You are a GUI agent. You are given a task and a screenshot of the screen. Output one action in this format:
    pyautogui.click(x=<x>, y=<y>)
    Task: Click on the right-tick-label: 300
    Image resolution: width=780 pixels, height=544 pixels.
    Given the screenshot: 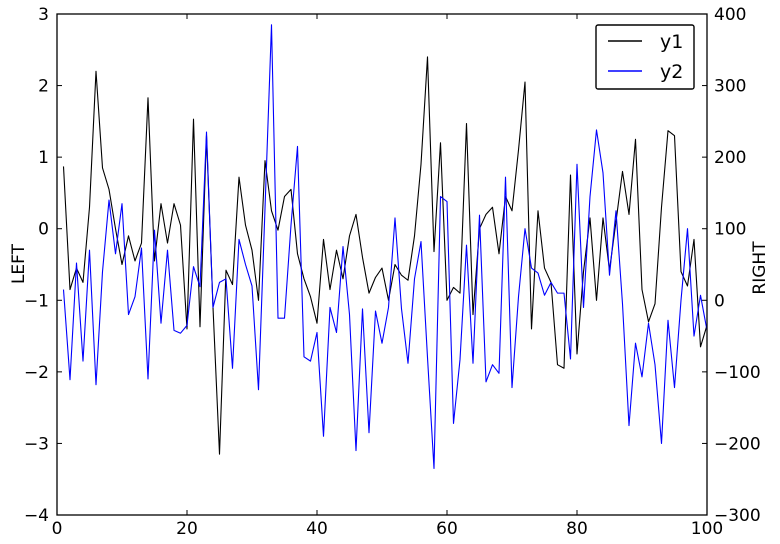 What is the action you would take?
    pyautogui.click(x=730, y=87)
    